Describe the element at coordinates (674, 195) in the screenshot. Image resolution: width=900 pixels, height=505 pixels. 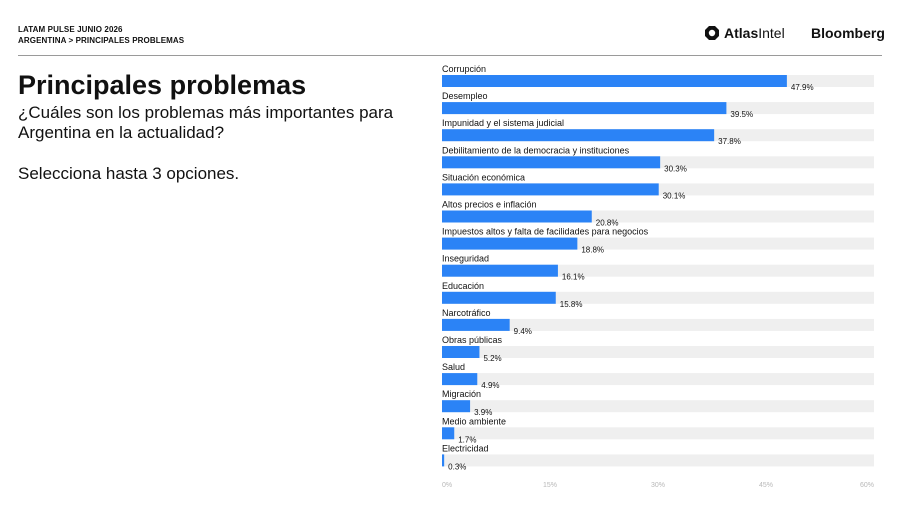
I see `value-label: 30.1%` at that location.